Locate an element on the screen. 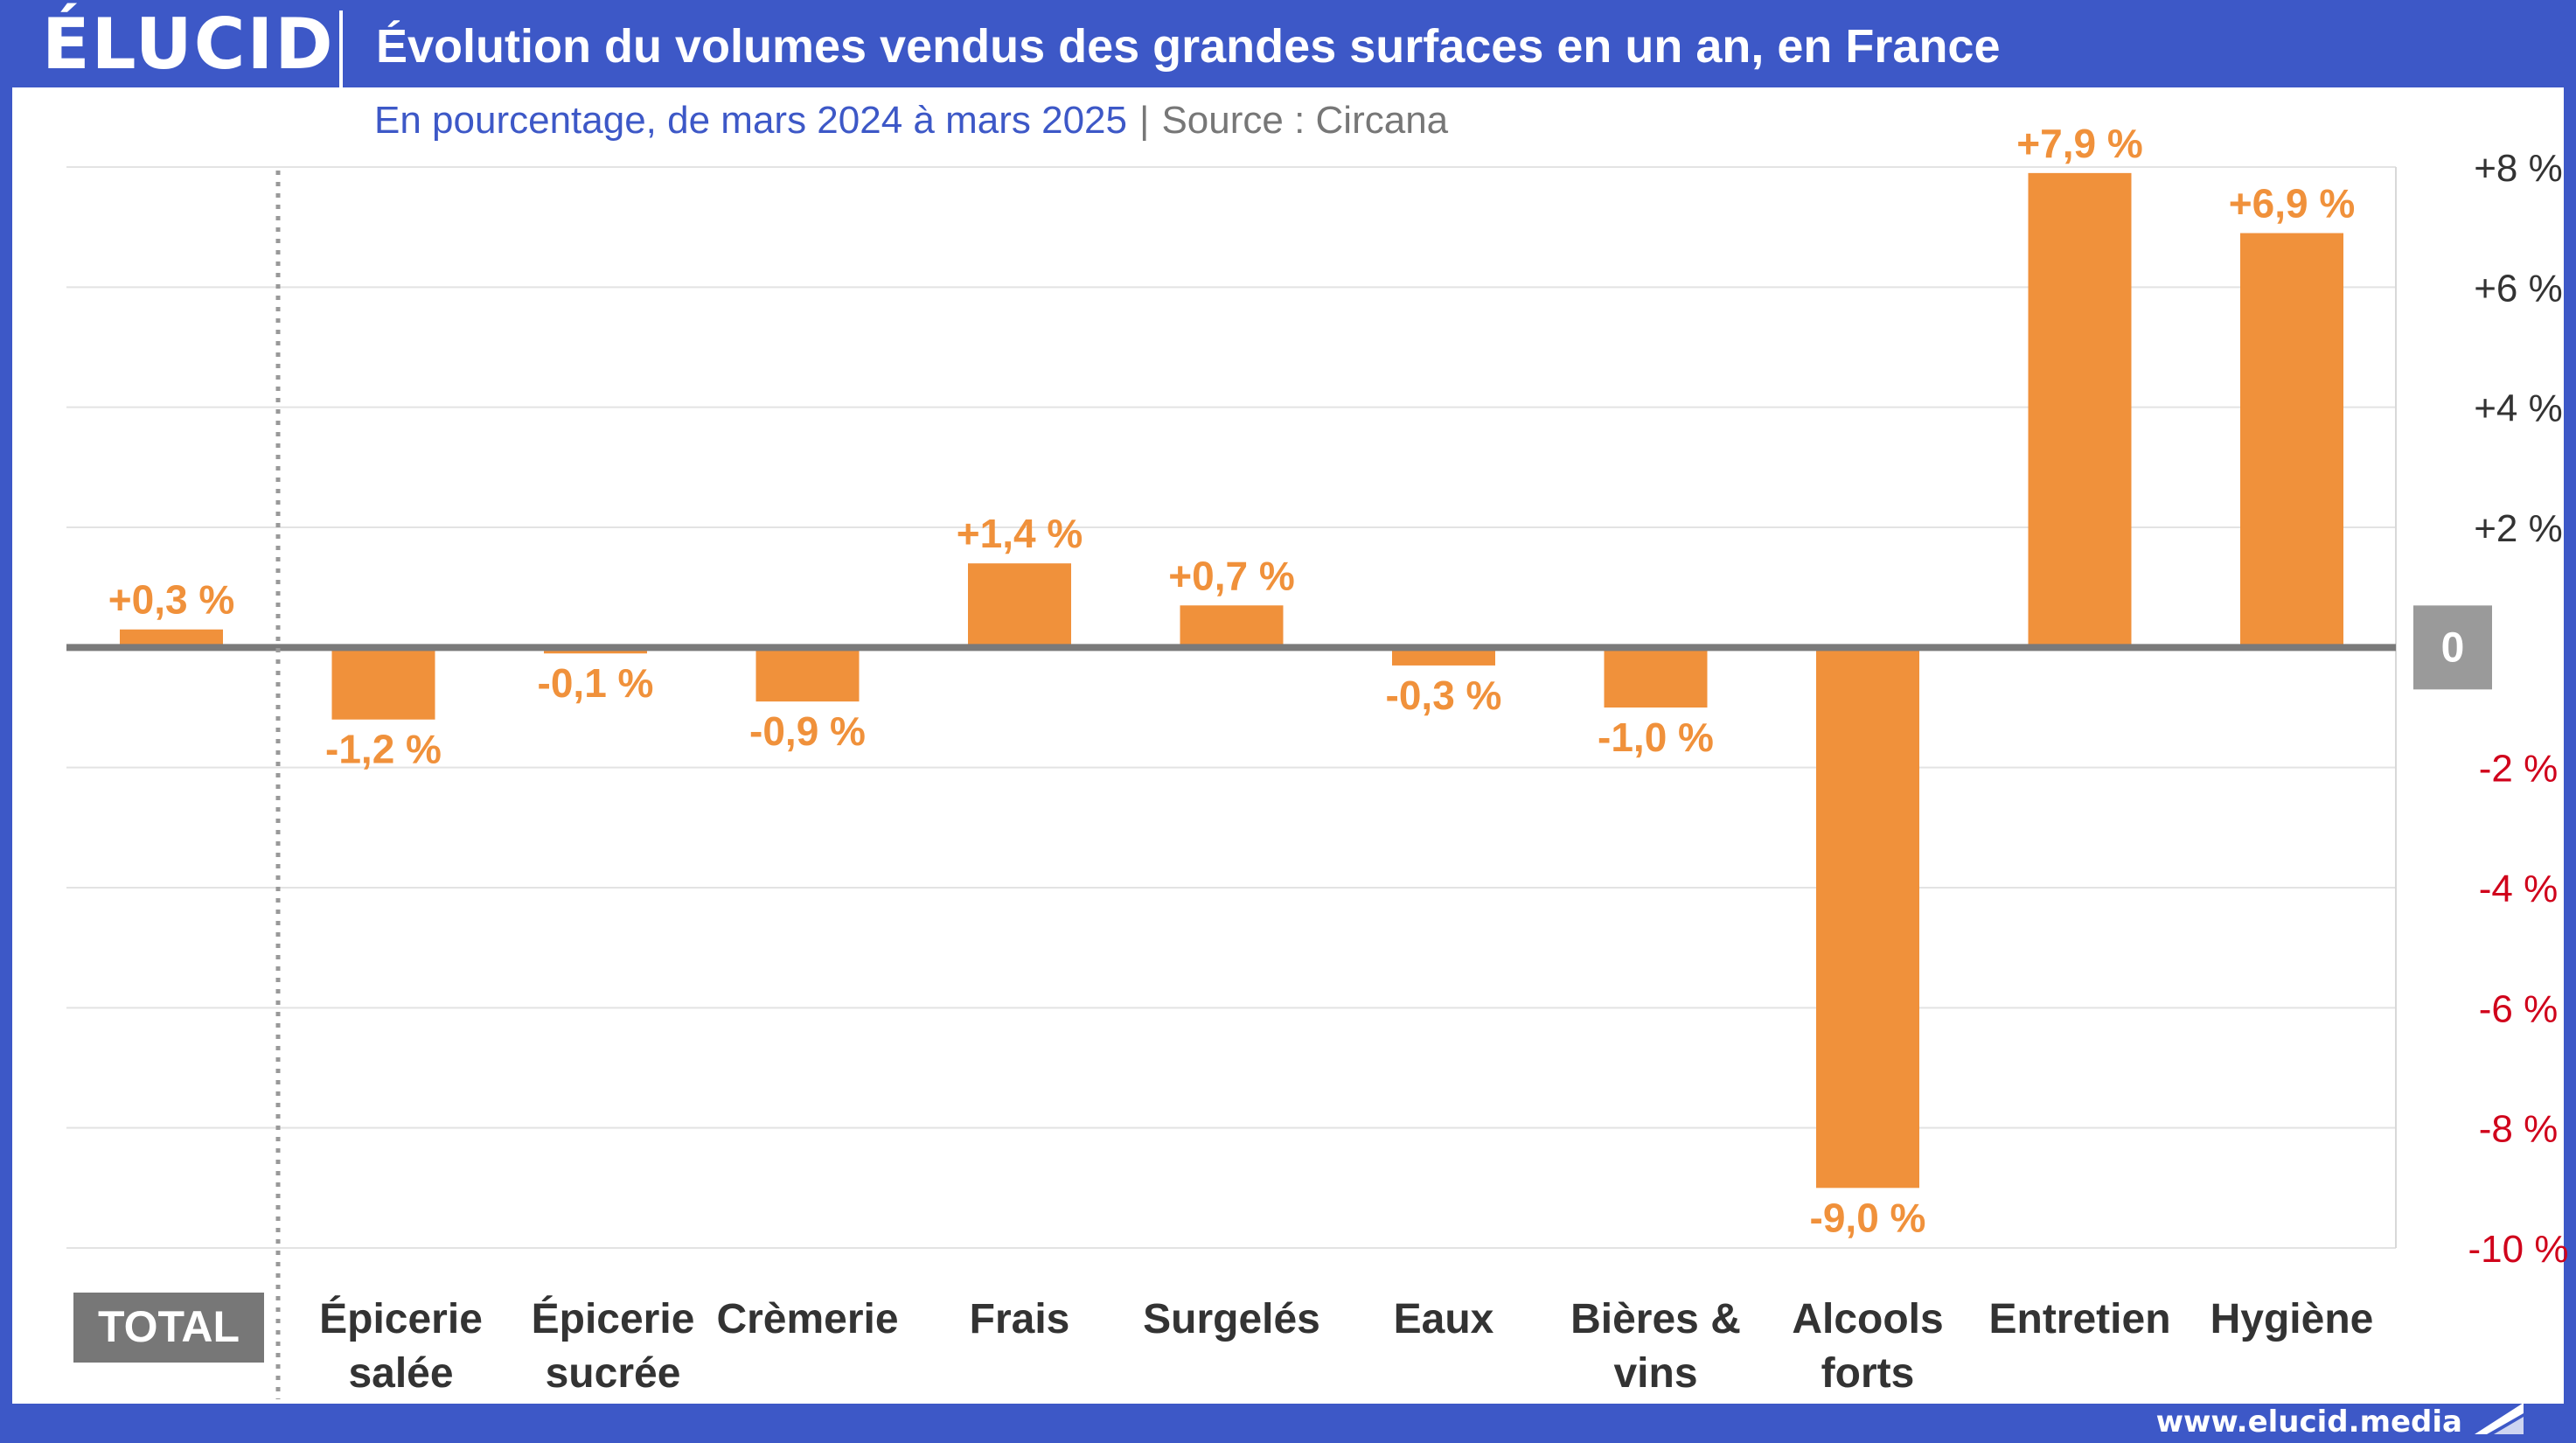  x-tick-label: Eaux is located at coordinates (1444, 1319).